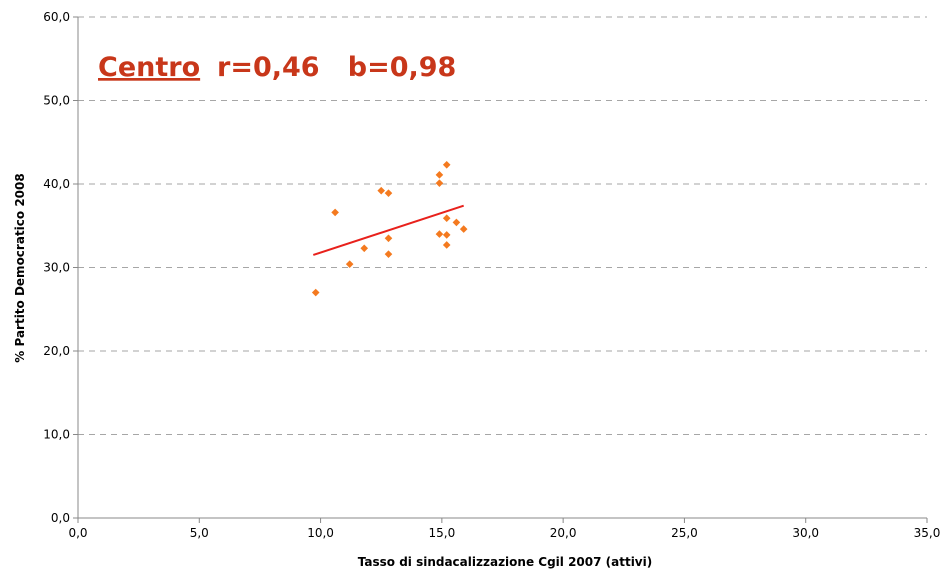 The width and height of the screenshot is (945, 573). Describe the element at coordinates (684, 533) in the screenshot. I see `x-tick-label: 25,0` at that location.